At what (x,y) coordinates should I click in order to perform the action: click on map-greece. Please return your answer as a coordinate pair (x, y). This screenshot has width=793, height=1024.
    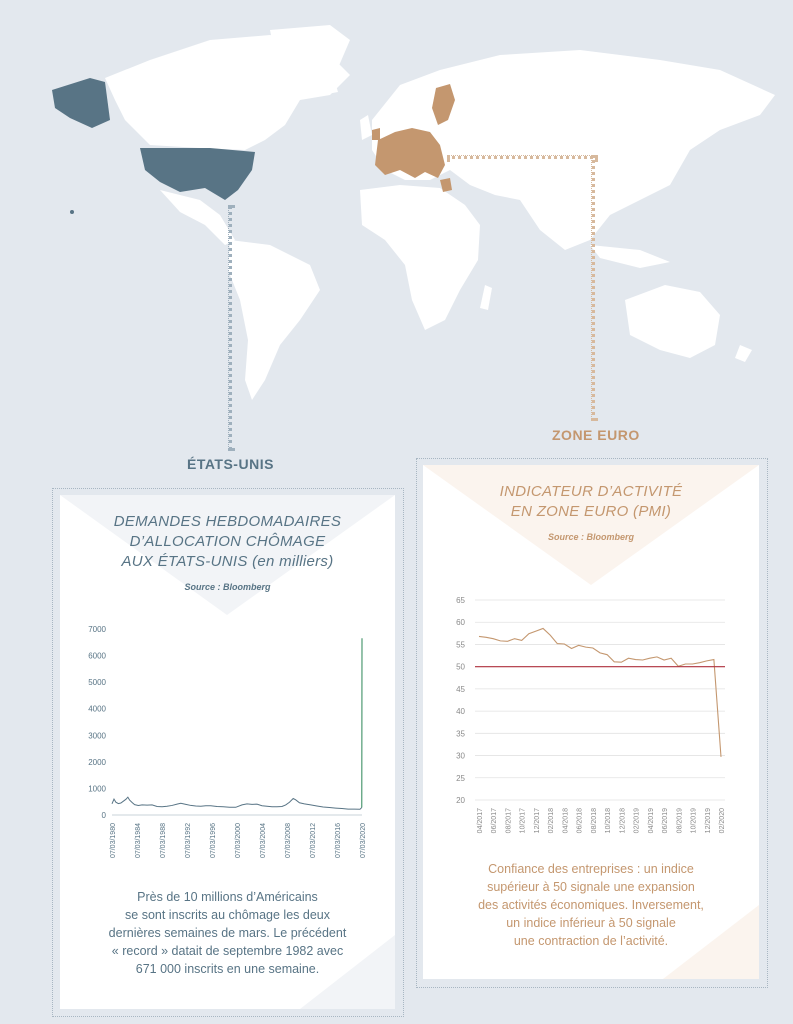
    Looking at the image, I should click on (446, 185).